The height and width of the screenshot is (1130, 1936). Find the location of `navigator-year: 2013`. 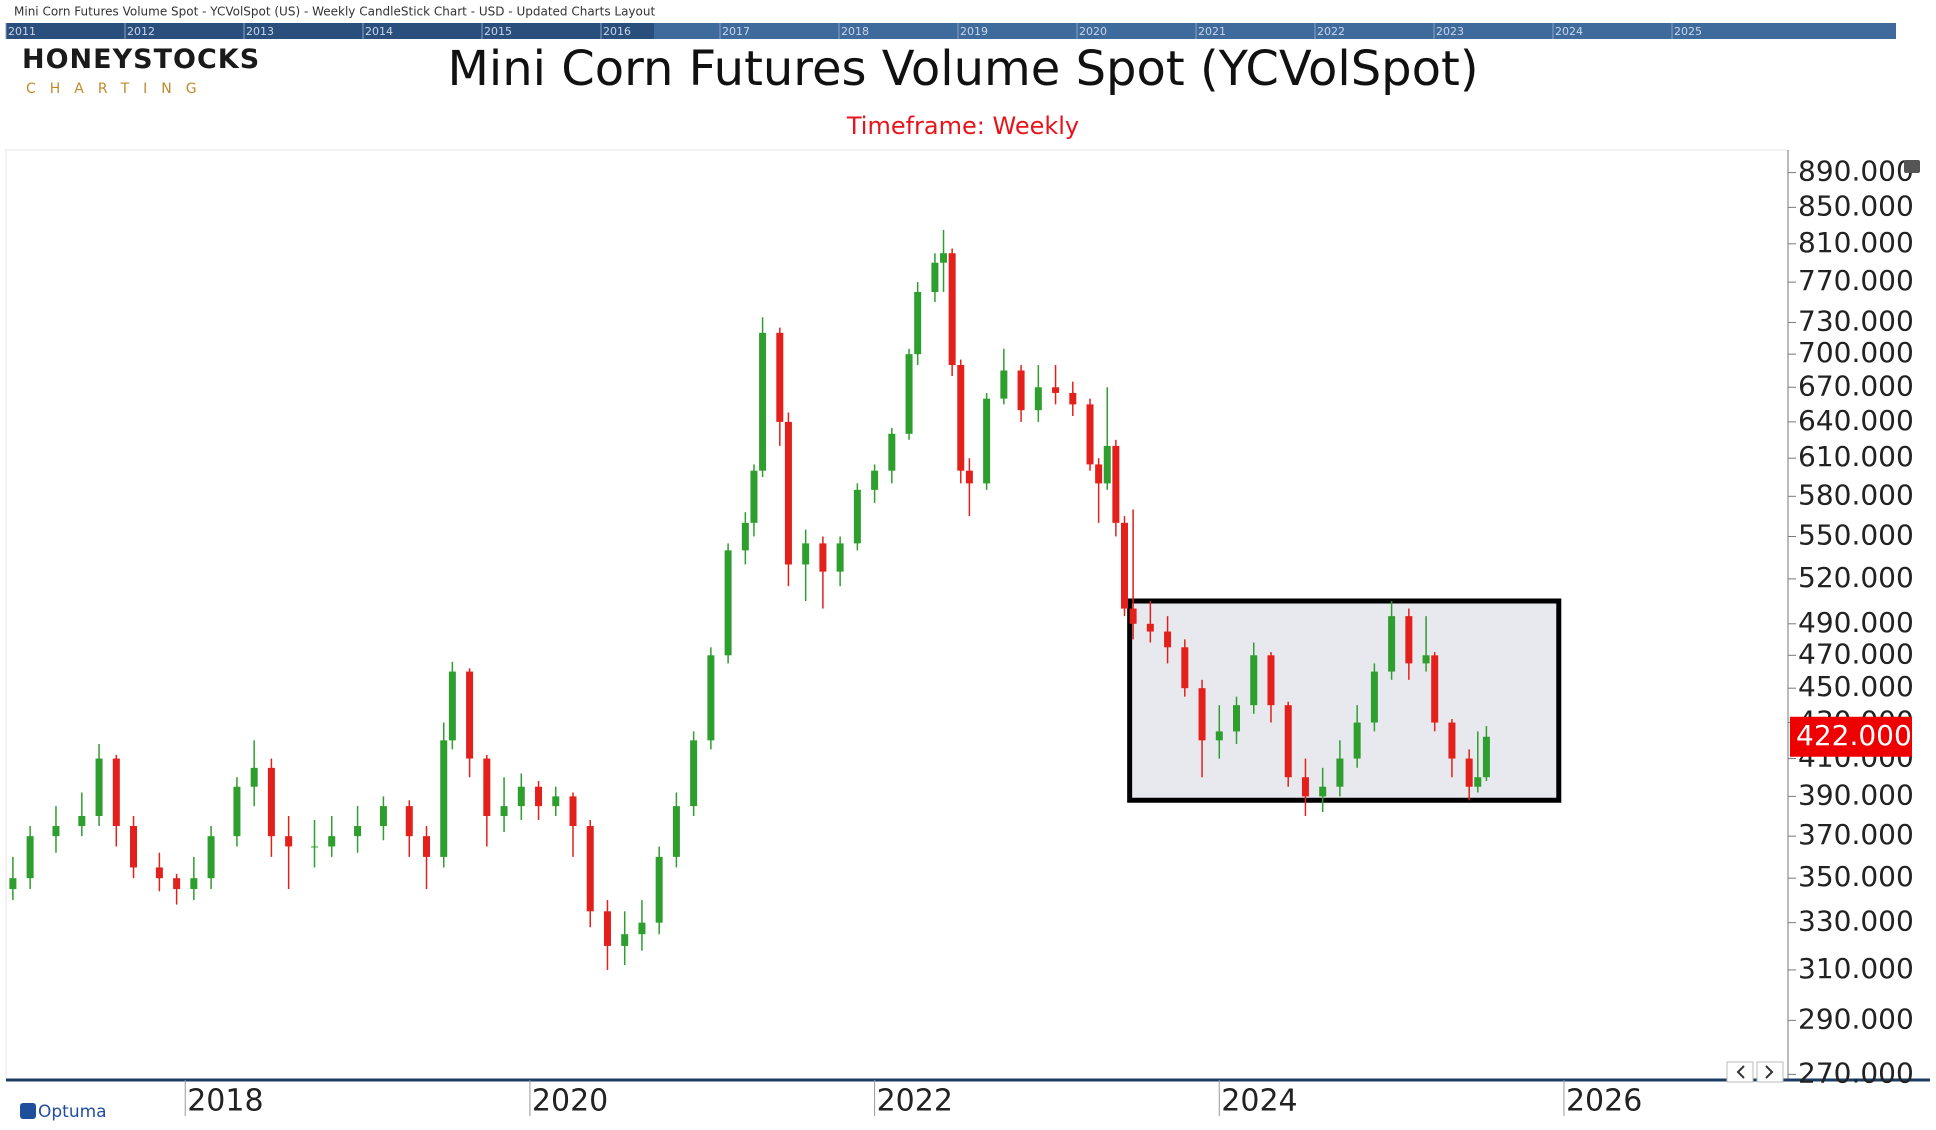

navigator-year: 2013 is located at coordinates (260, 31).